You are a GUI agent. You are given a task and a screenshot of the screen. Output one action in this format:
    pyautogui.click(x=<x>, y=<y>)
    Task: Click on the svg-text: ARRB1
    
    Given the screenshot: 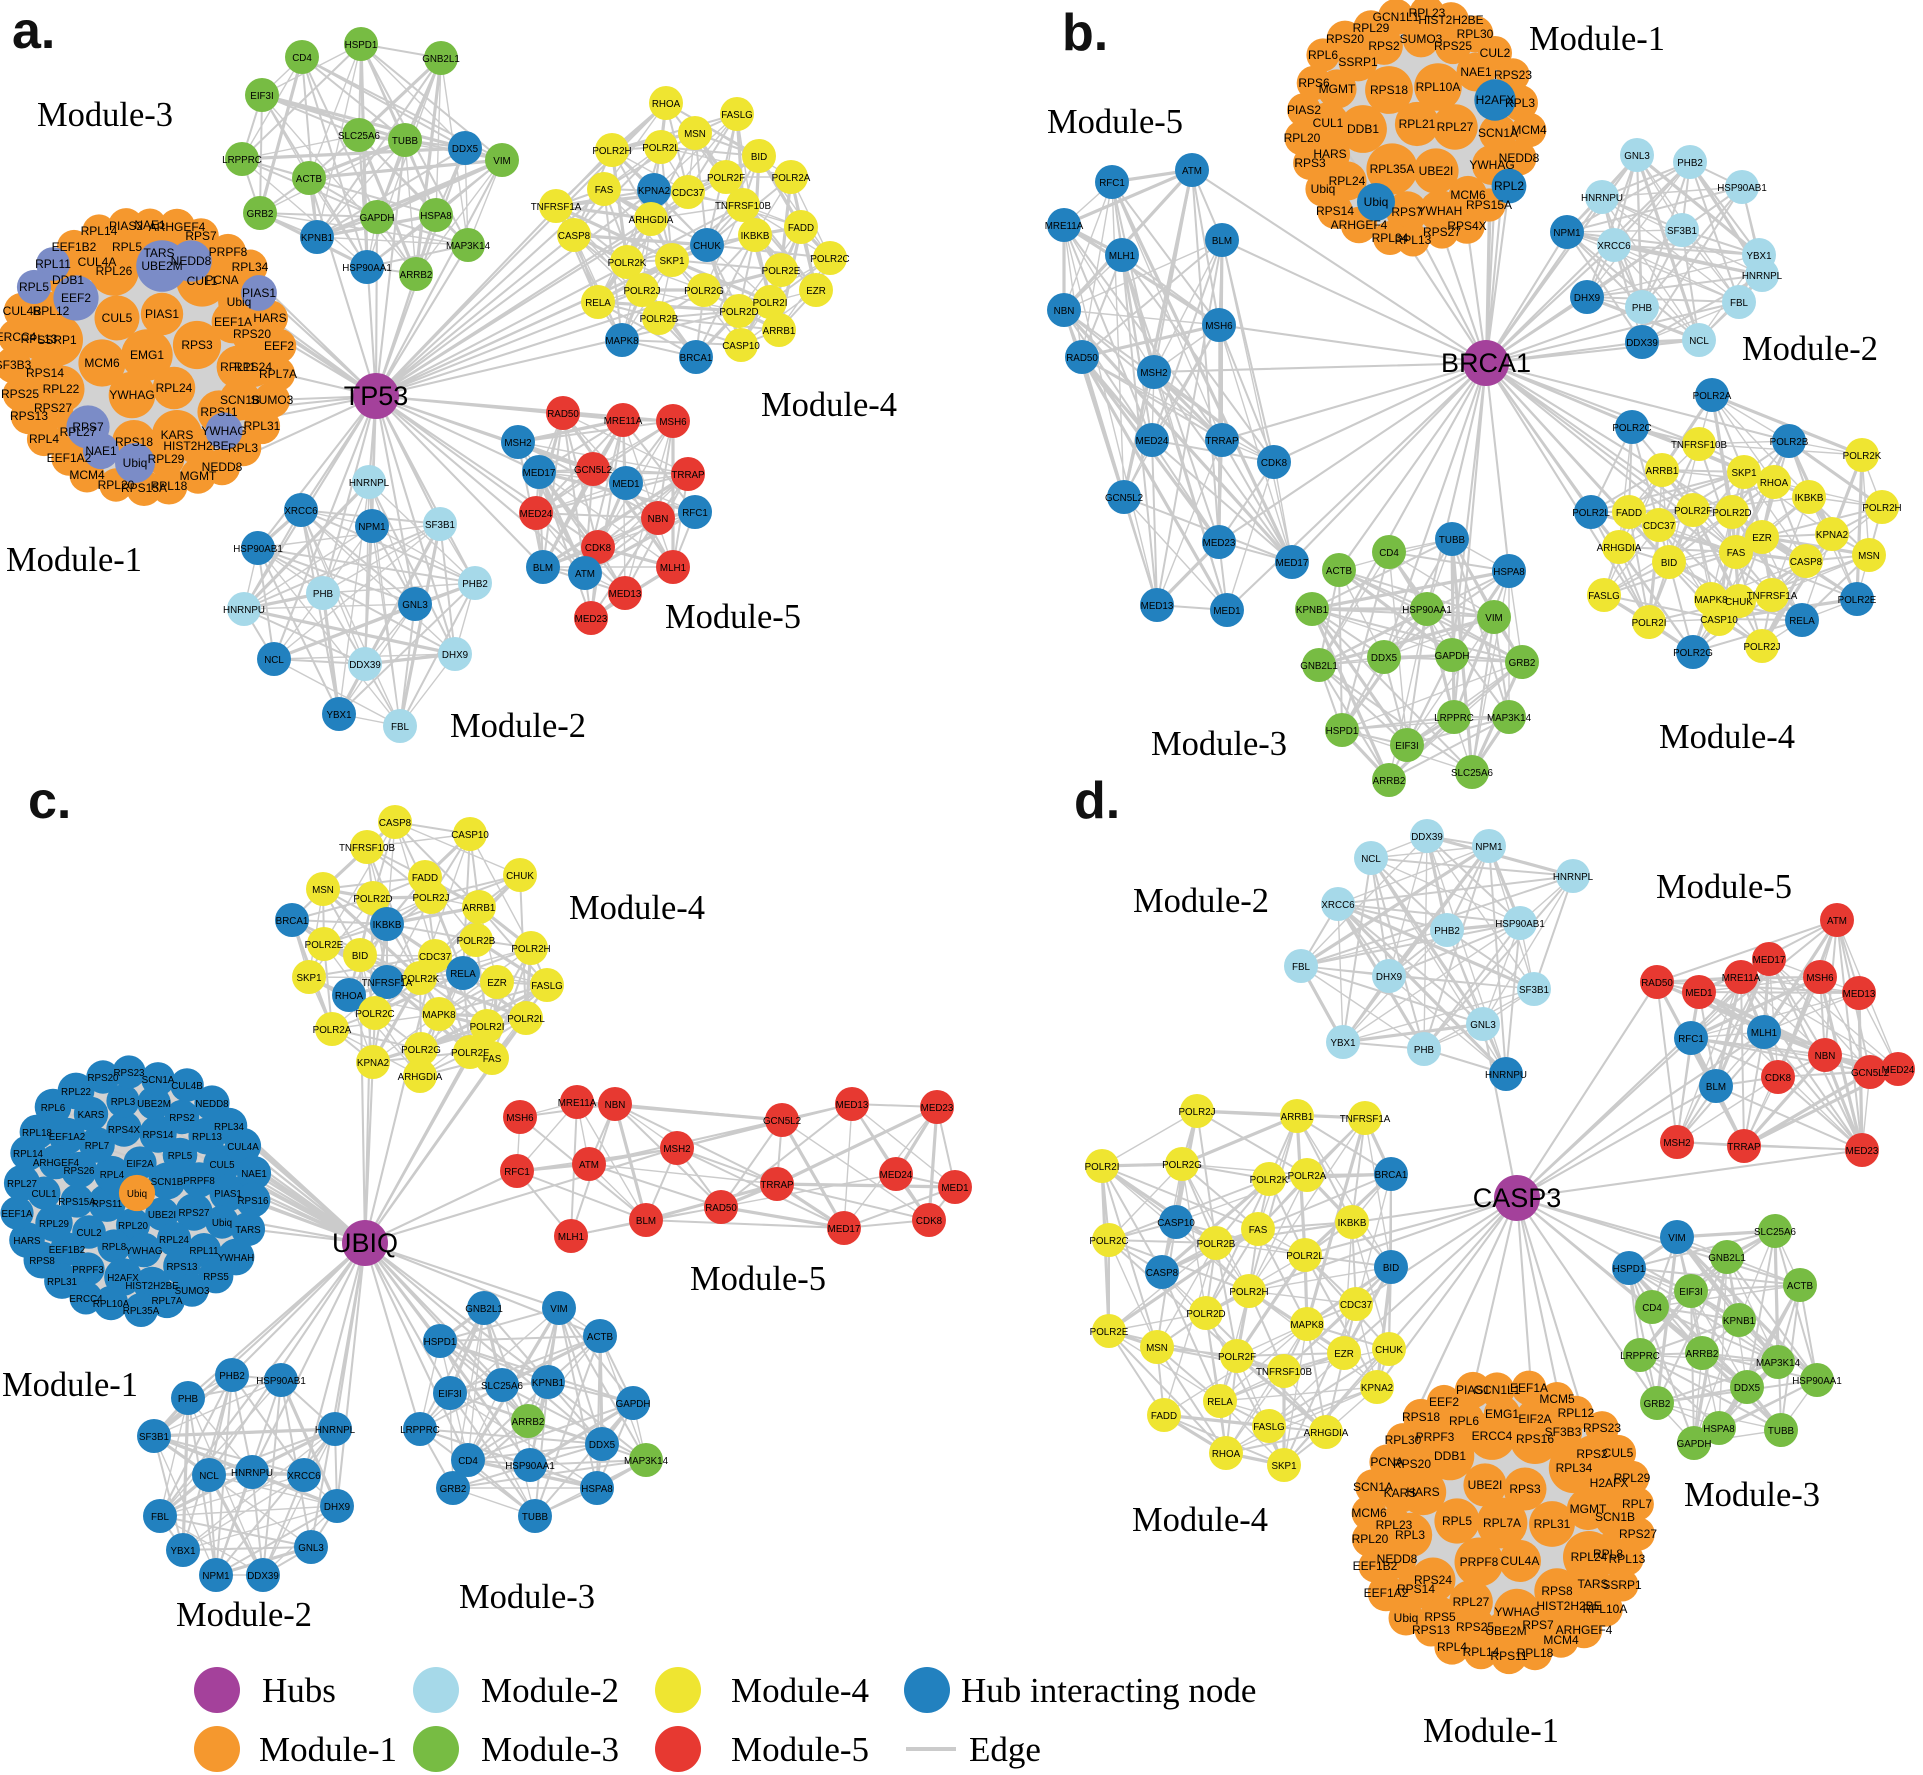 What is the action you would take?
    pyautogui.click(x=1662, y=471)
    